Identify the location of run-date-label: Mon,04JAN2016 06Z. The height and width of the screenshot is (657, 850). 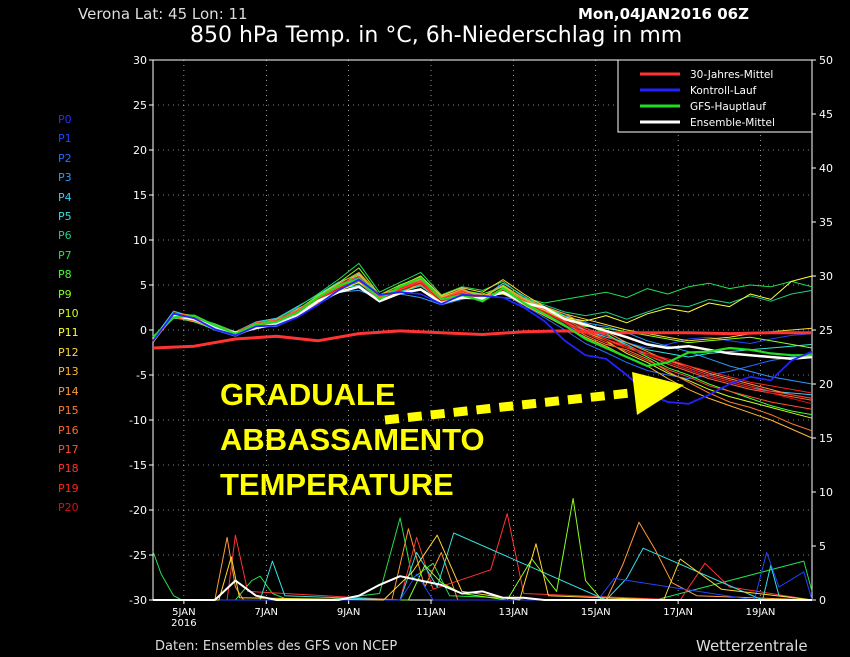
(663, 14).